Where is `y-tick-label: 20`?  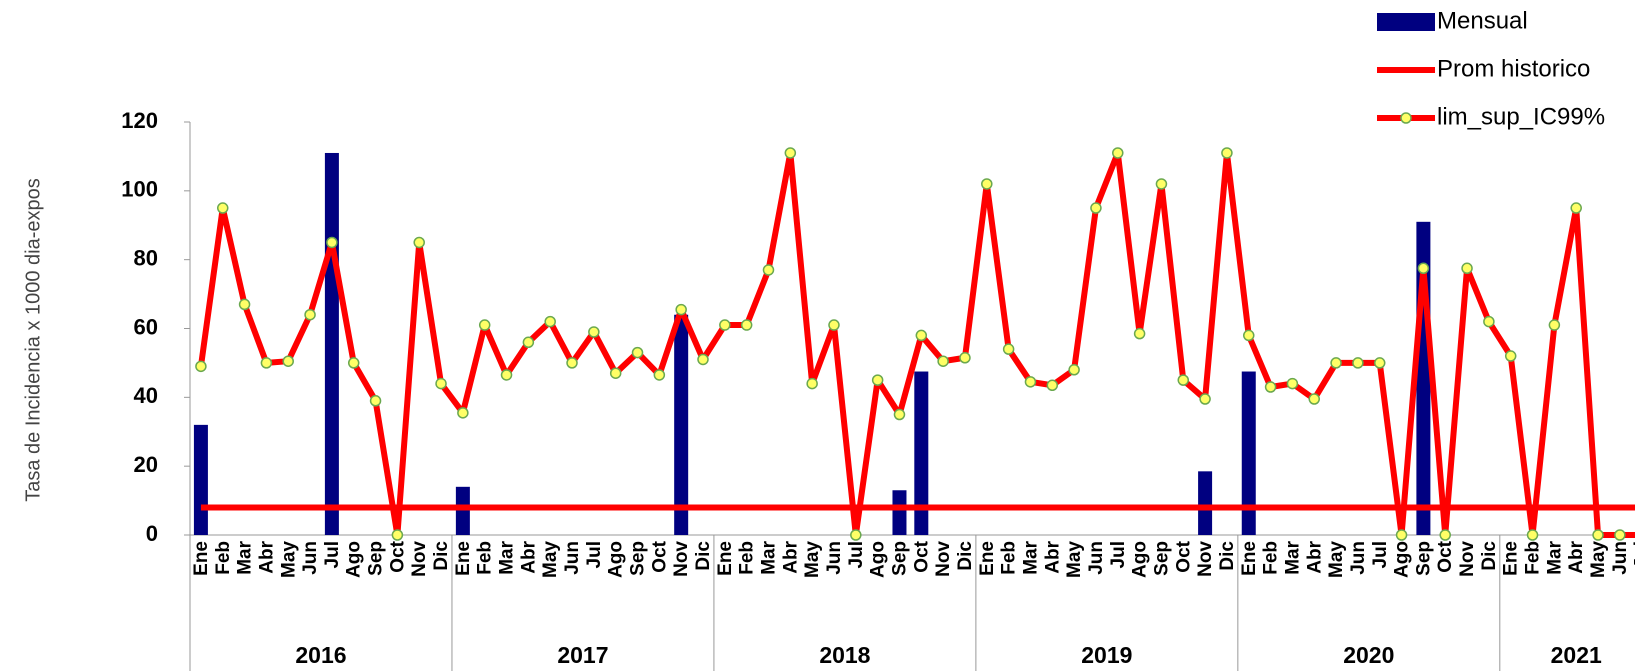
y-tick-label: 20 is located at coordinates (146, 464).